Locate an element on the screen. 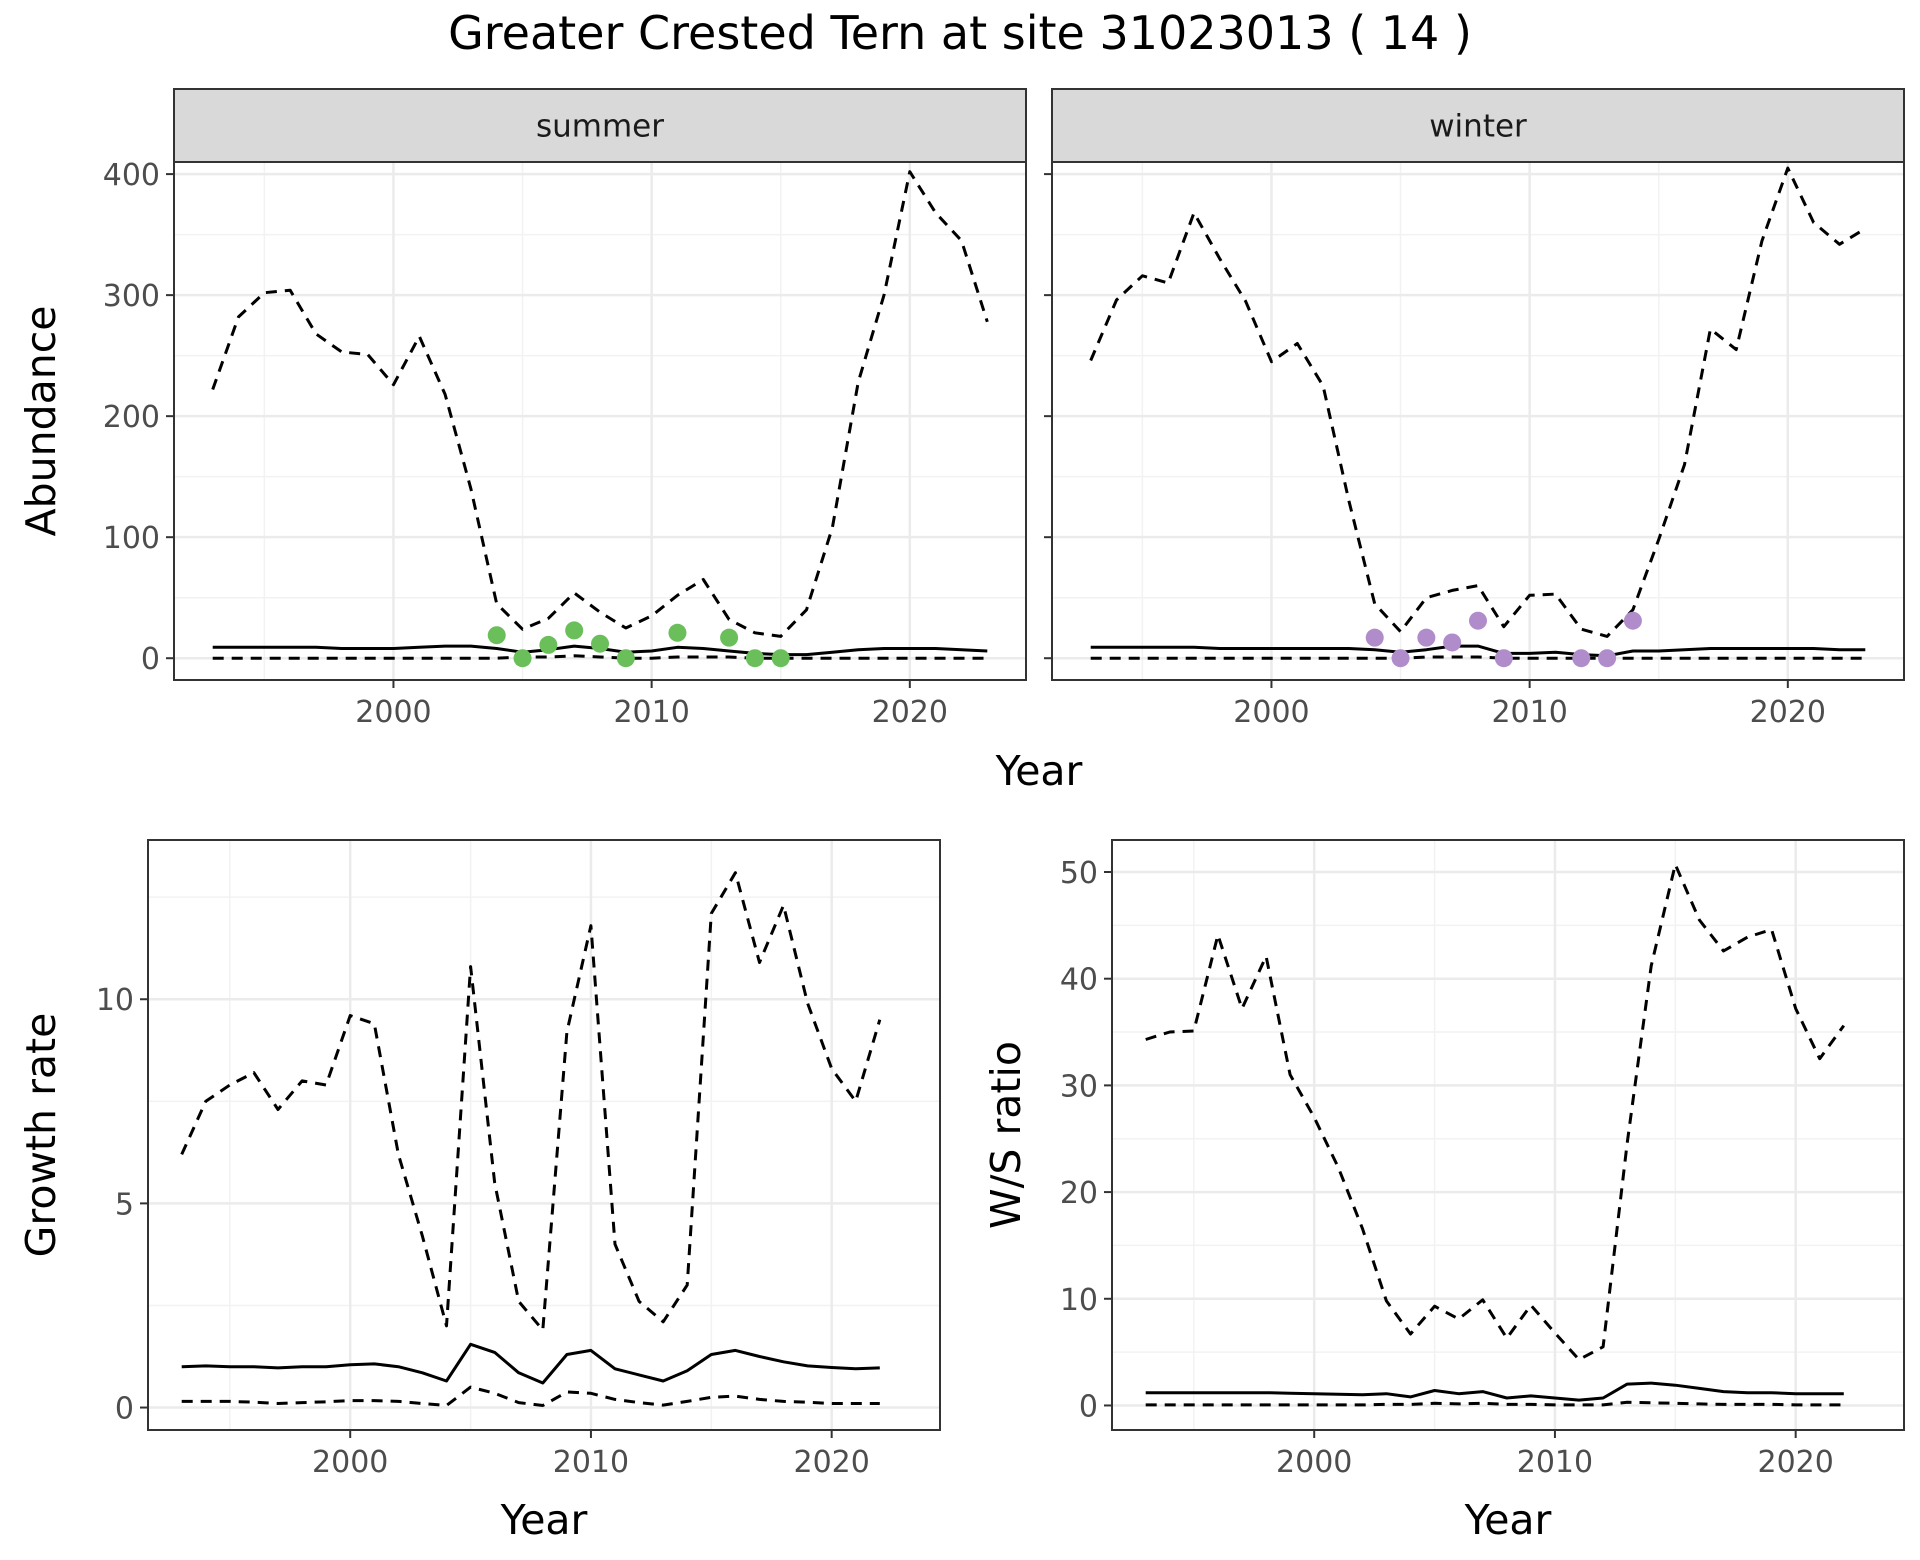  y-tick-label: 100 is located at coordinates (131, 538).